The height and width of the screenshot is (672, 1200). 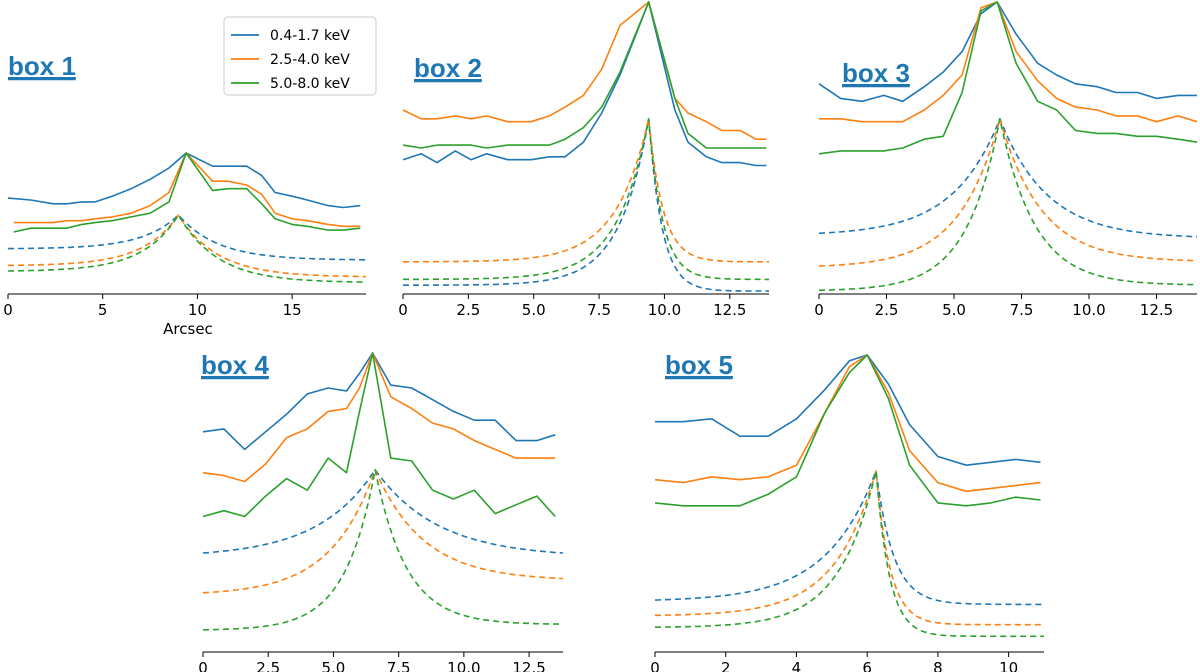 I want to click on panel-title: box 5, so click(x=699, y=365).